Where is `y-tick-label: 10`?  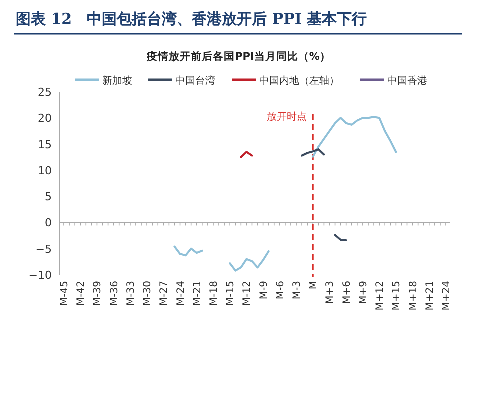 y-tick-label: 10 is located at coordinates (45, 171).